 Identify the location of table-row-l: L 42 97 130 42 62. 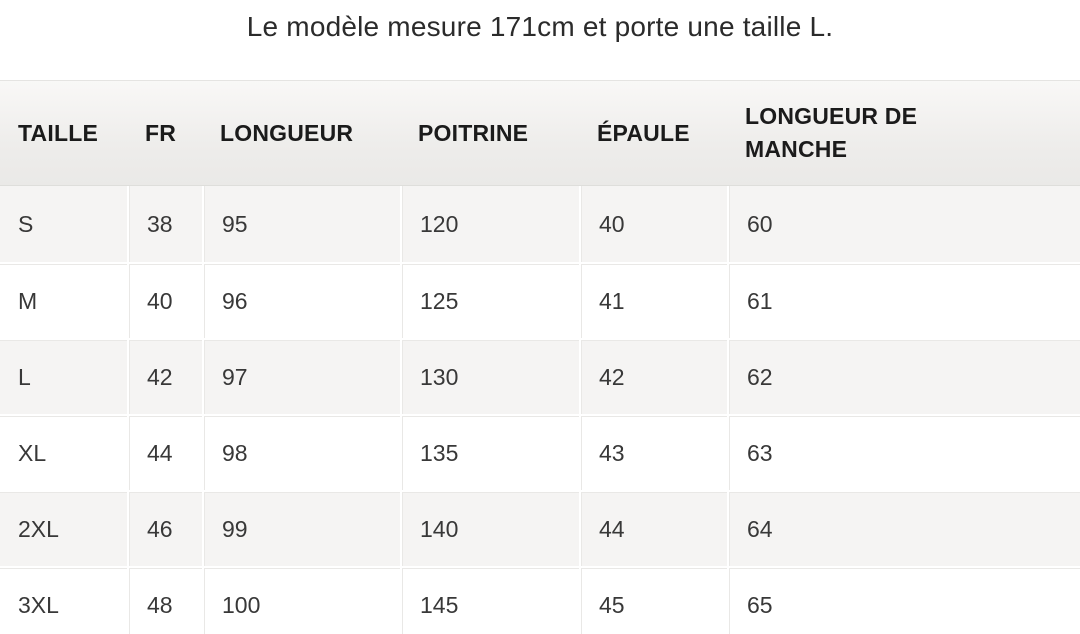
(540, 376).